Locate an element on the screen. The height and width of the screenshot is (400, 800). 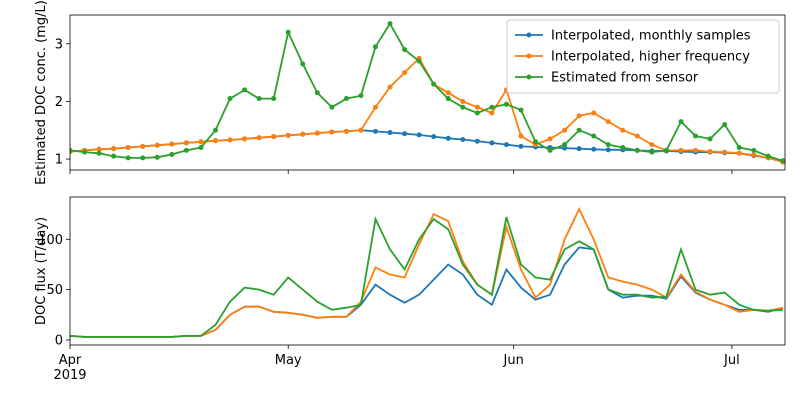
x-tick-label: Apr 2019 is located at coordinates (69, 368).